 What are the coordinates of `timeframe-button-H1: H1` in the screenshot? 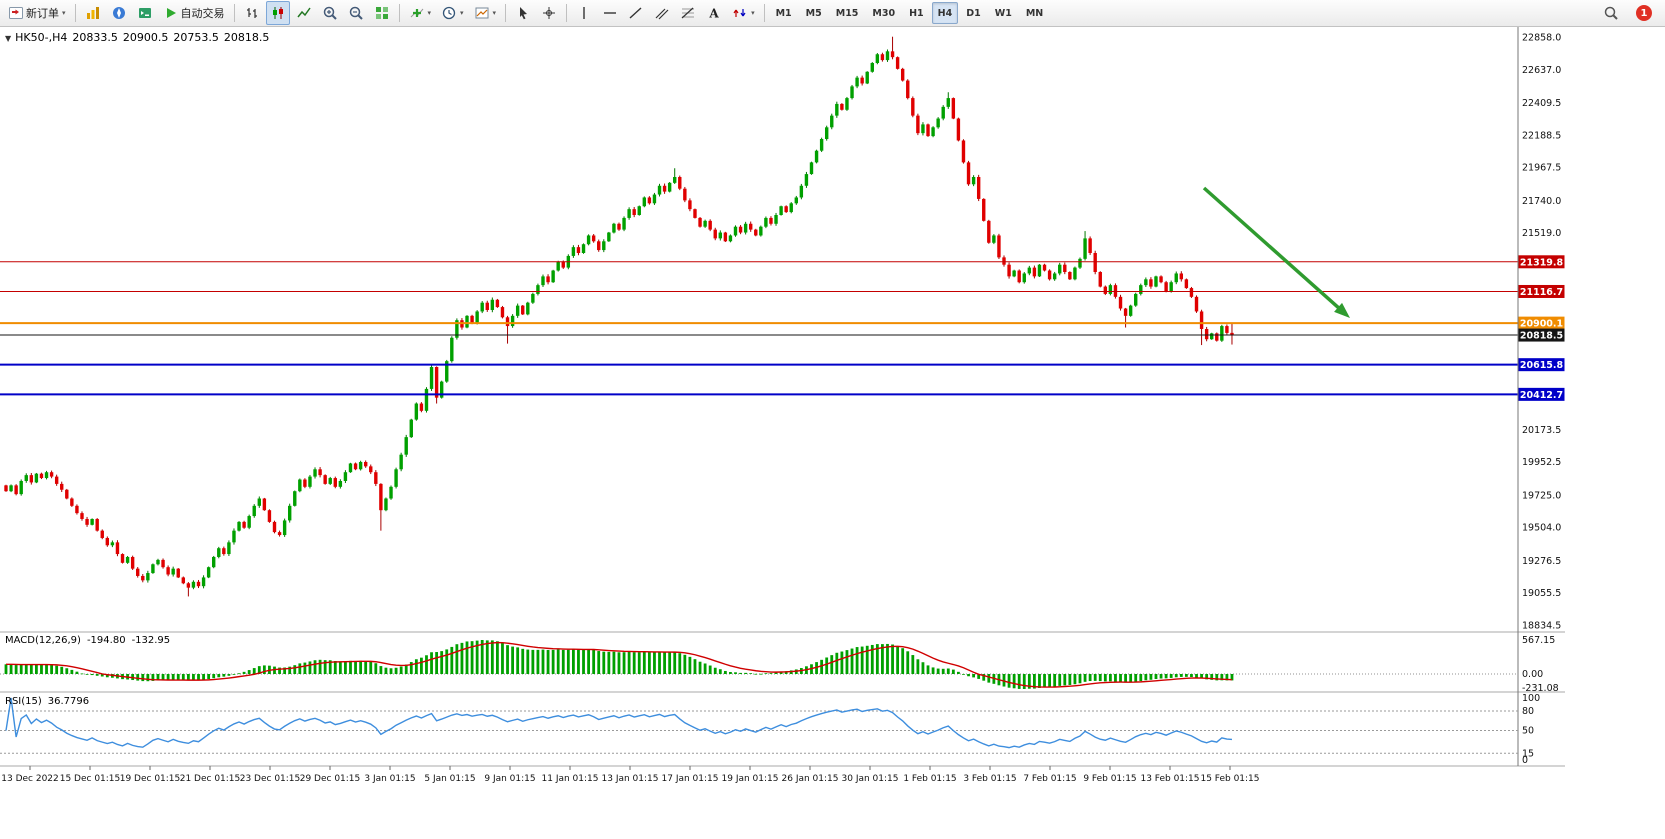 It's located at (916, 13).